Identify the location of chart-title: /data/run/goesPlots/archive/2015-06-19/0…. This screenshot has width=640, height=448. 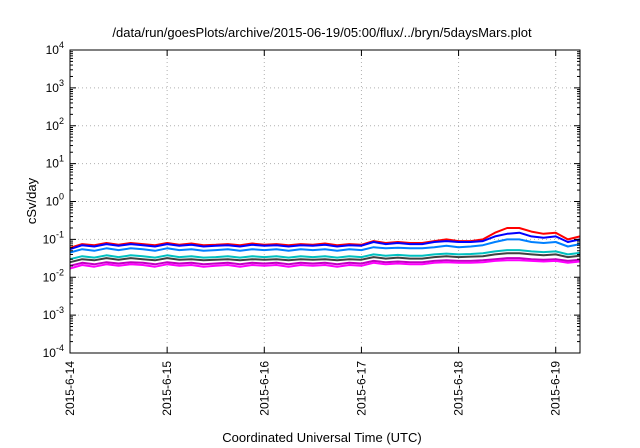
(322, 32).